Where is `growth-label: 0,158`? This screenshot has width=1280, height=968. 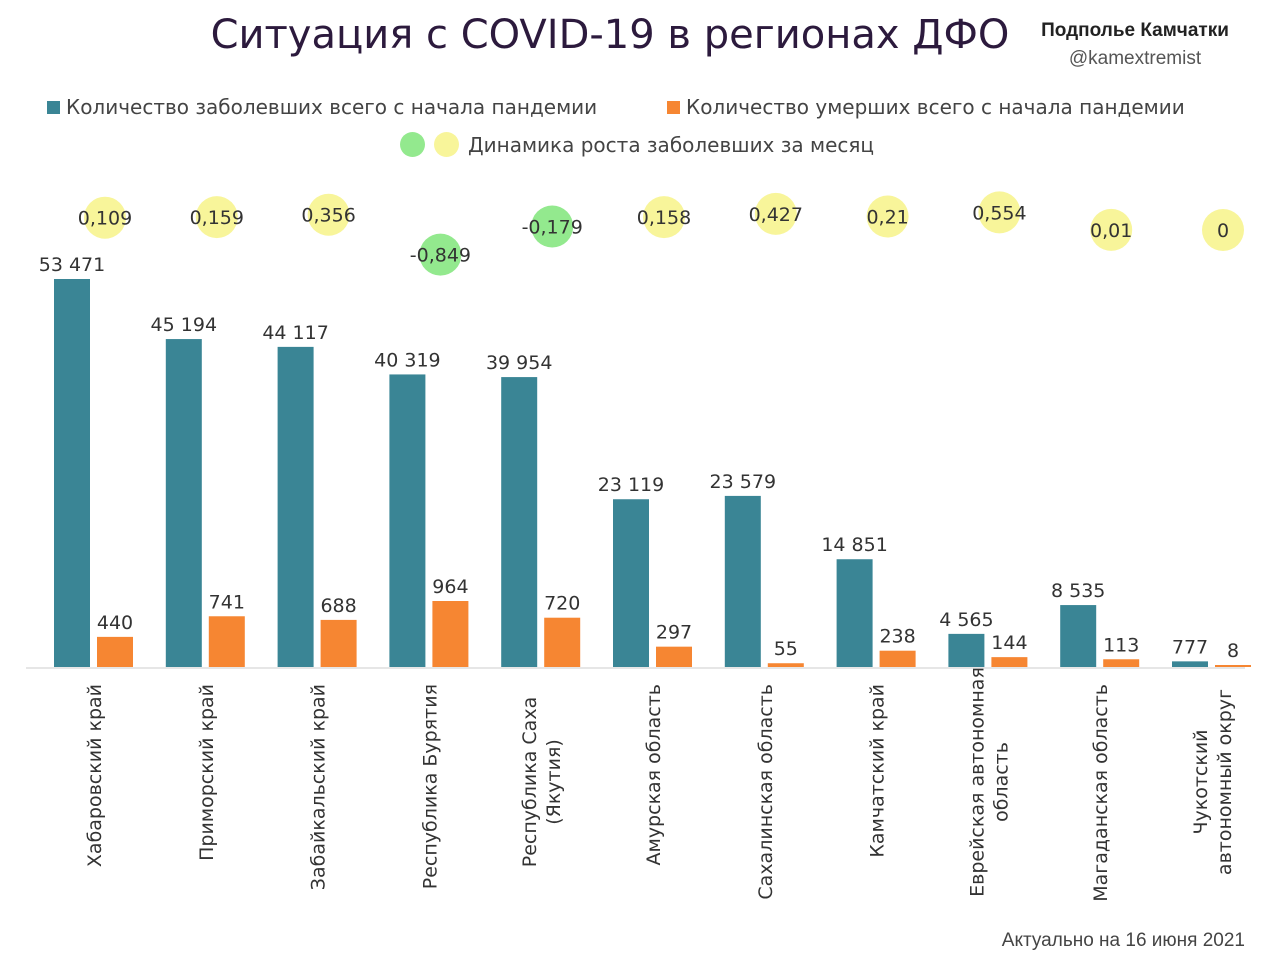 growth-label: 0,158 is located at coordinates (664, 218).